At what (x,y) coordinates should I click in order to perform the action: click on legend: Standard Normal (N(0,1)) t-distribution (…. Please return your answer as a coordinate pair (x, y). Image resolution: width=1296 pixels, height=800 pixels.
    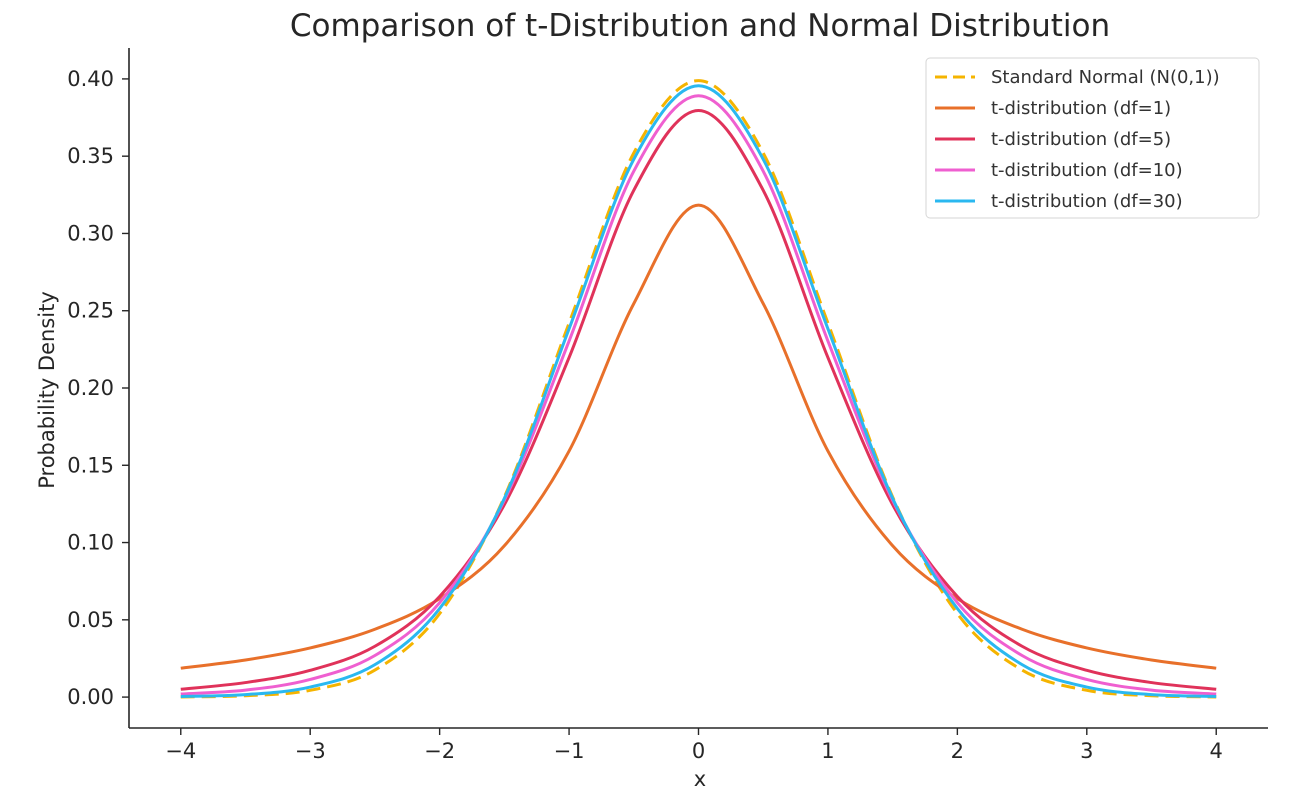
    Looking at the image, I should click on (1092, 138).